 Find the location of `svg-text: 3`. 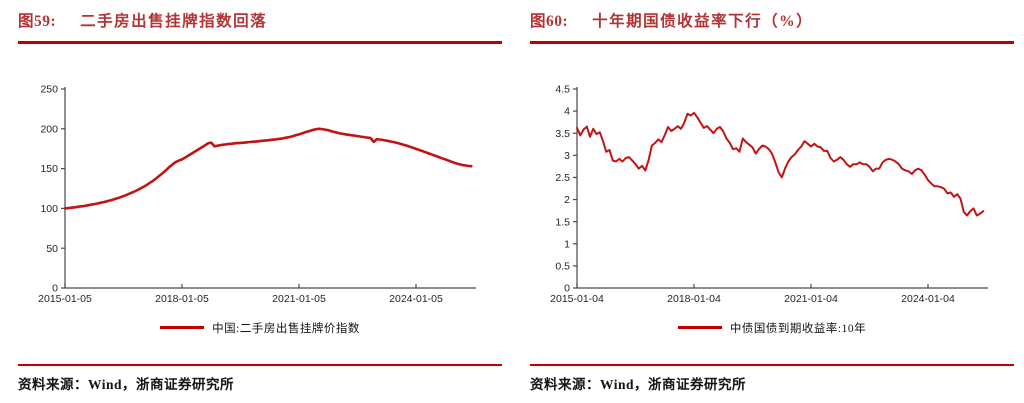

svg-text: 3 is located at coordinates (567, 155).